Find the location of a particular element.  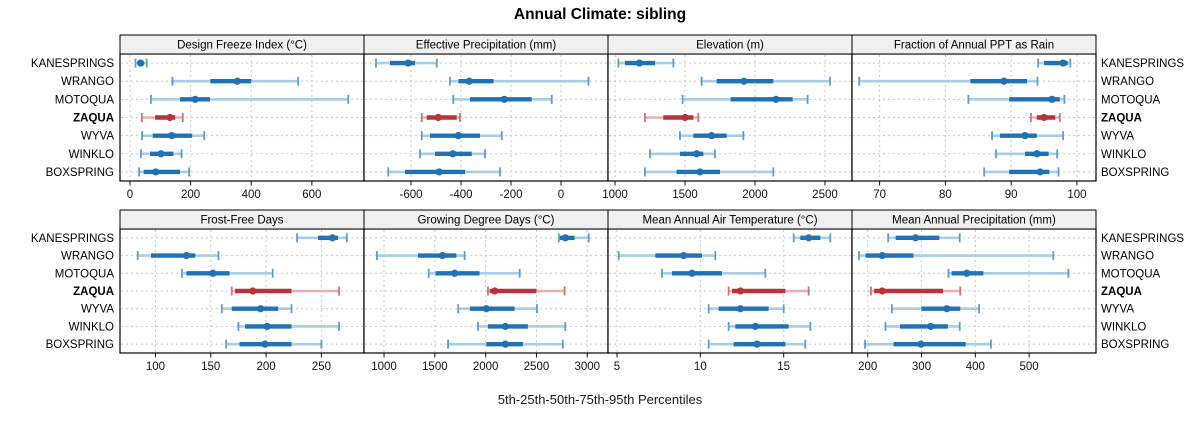

x-tick-label: 15 is located at coordinates (783, 367).